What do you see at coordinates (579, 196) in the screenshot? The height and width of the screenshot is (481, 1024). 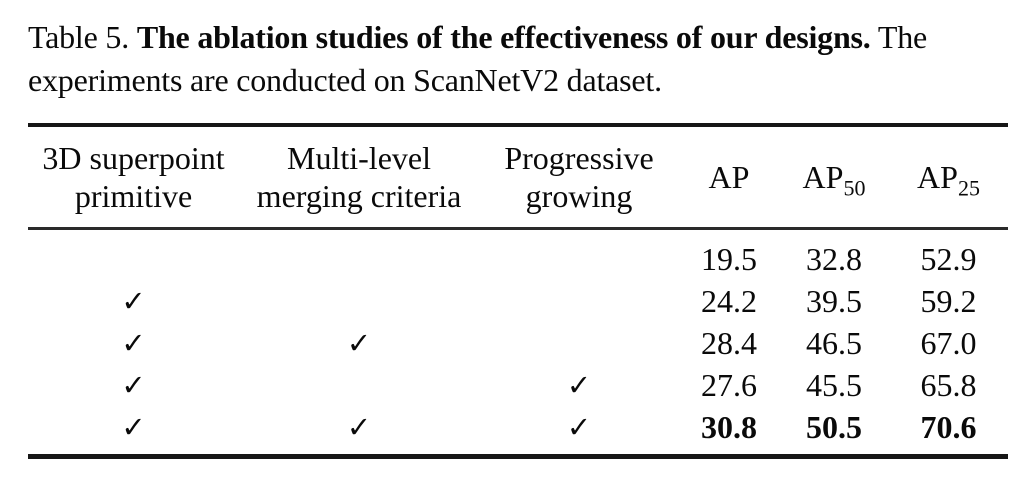 I see `header-line: growing` at bounding box center [579, 196].